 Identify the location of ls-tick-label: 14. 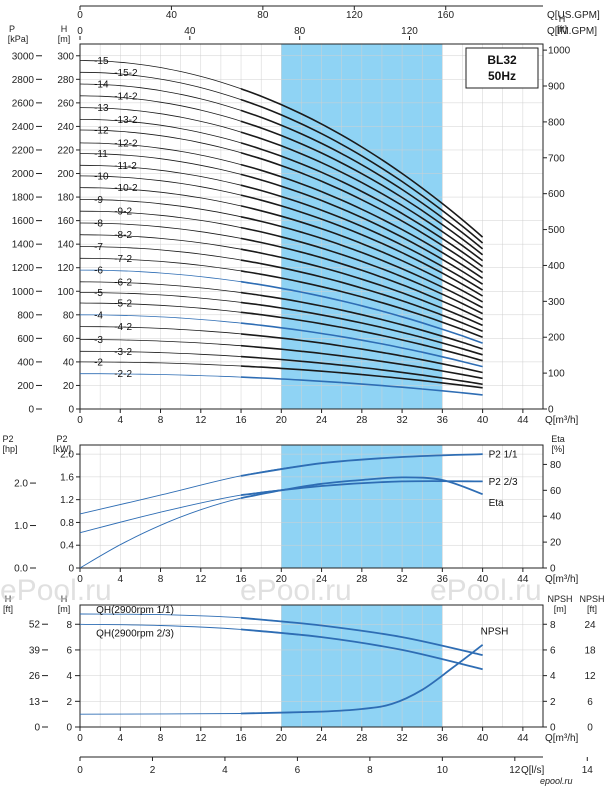
(588, 770).